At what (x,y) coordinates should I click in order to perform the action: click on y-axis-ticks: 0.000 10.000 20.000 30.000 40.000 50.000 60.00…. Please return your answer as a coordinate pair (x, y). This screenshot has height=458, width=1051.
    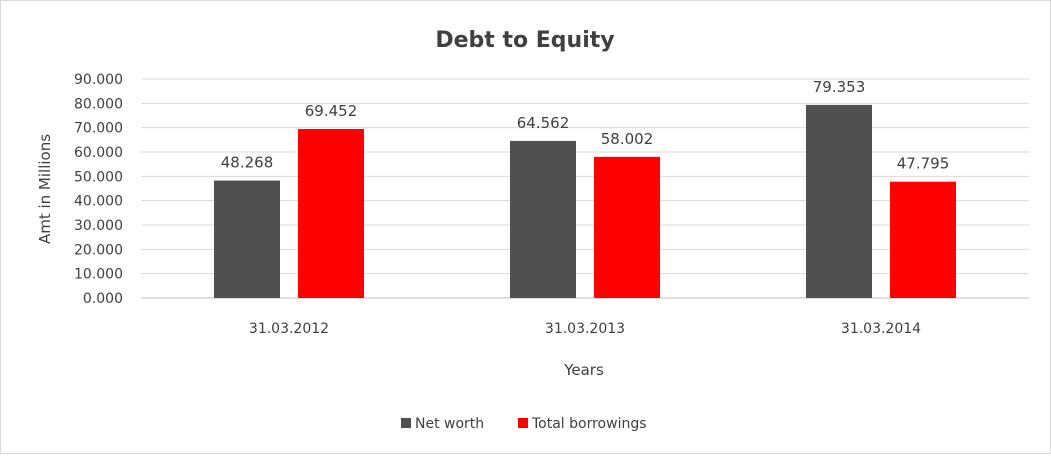
    Looking at the image, I should click on (98, 189).